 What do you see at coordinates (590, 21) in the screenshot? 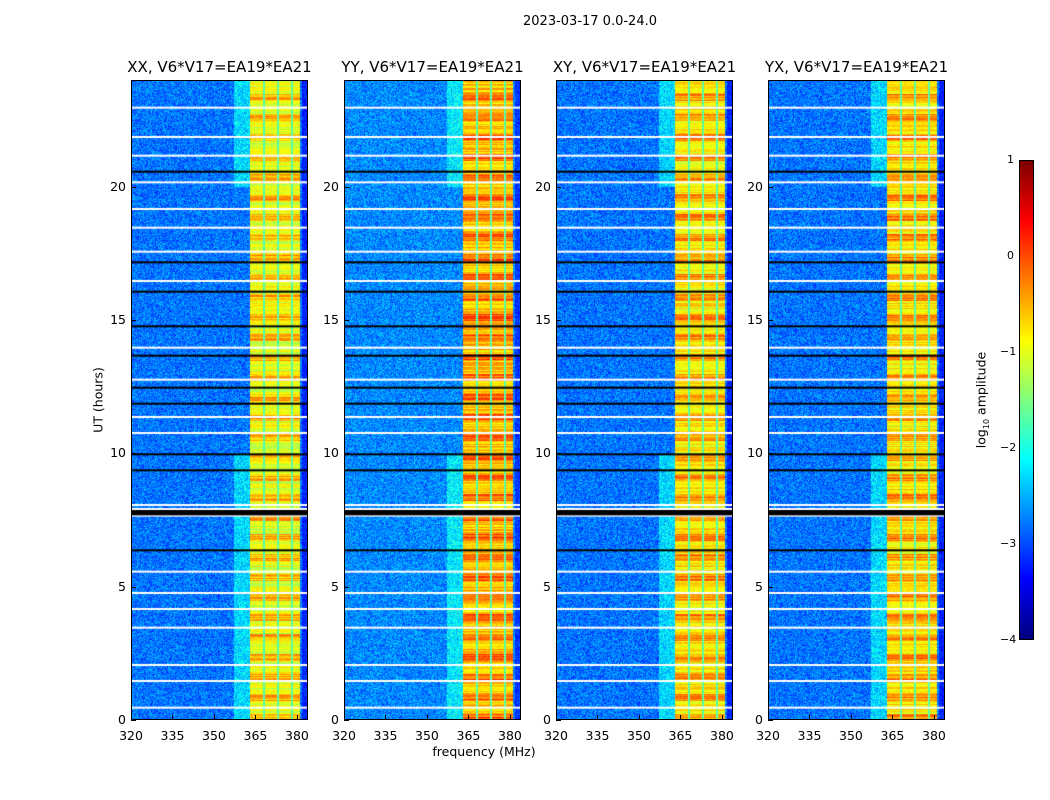
I see `figure-title: 2023-03-17 0.0-24.0` at bounding box center [590, 21].